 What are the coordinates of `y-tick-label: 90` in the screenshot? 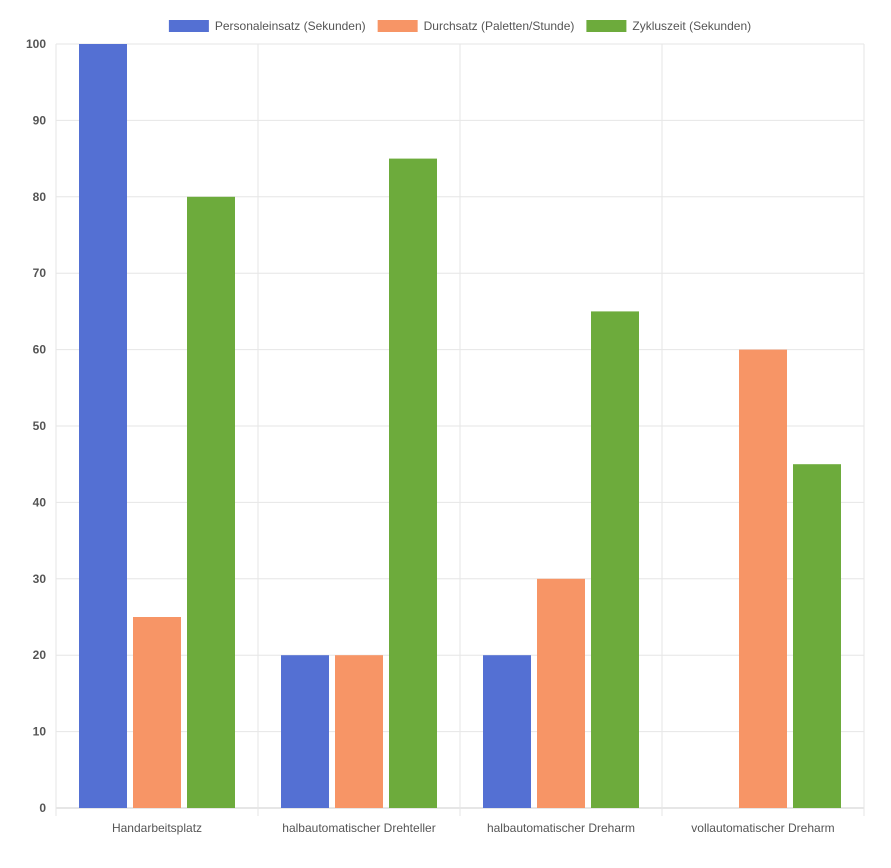 It's located at (40, 120).